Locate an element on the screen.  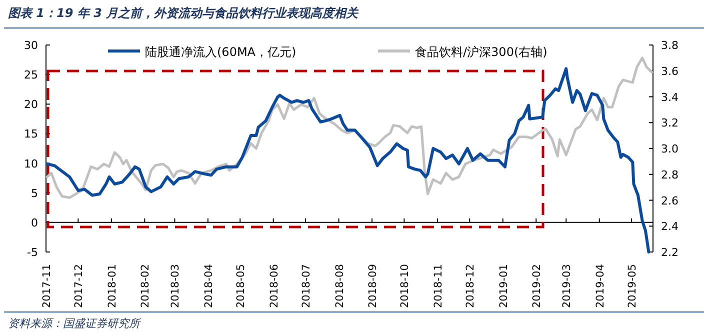
y-tick-label: 0 is located at coordinates (34, 223).